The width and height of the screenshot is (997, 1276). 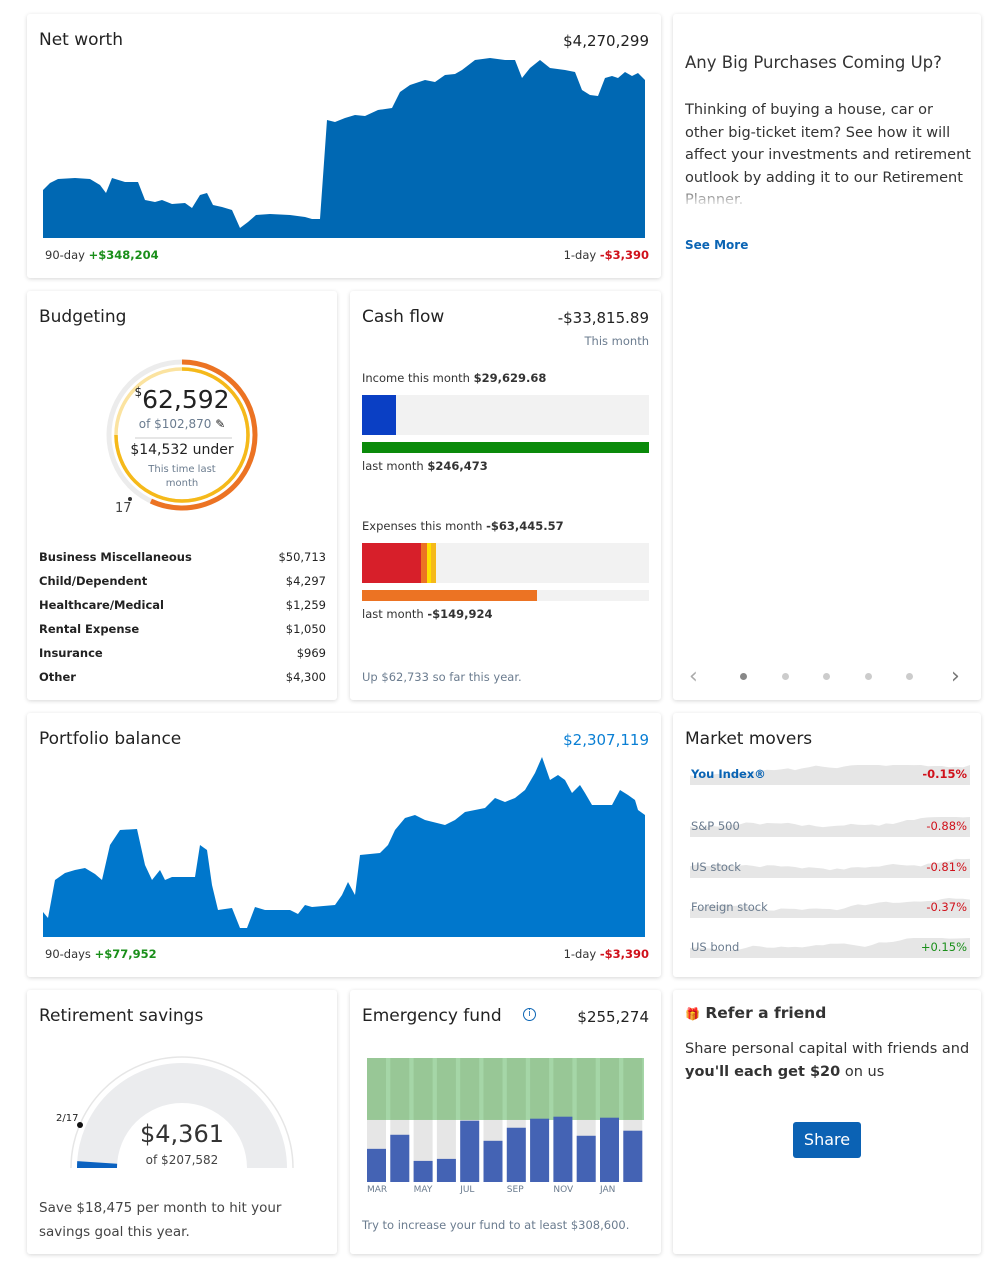 What do you see at coordinates (827, 1140) in the screenshot?
I see `share-button: Share` at bounding box center [827, 1140].